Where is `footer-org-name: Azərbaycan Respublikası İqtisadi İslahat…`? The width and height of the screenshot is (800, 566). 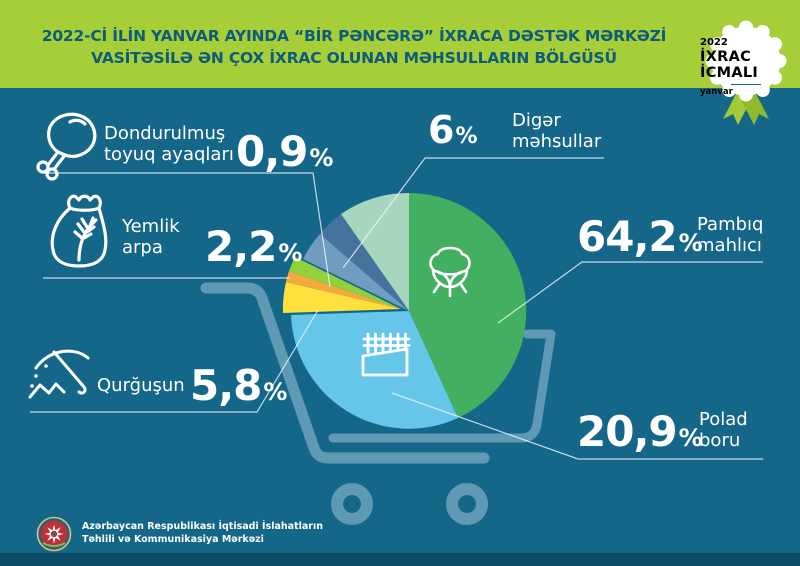 footer-org-name: Azərbaycan Respublikası İqtisadi İslahat… is located at coordinates (202, 533).